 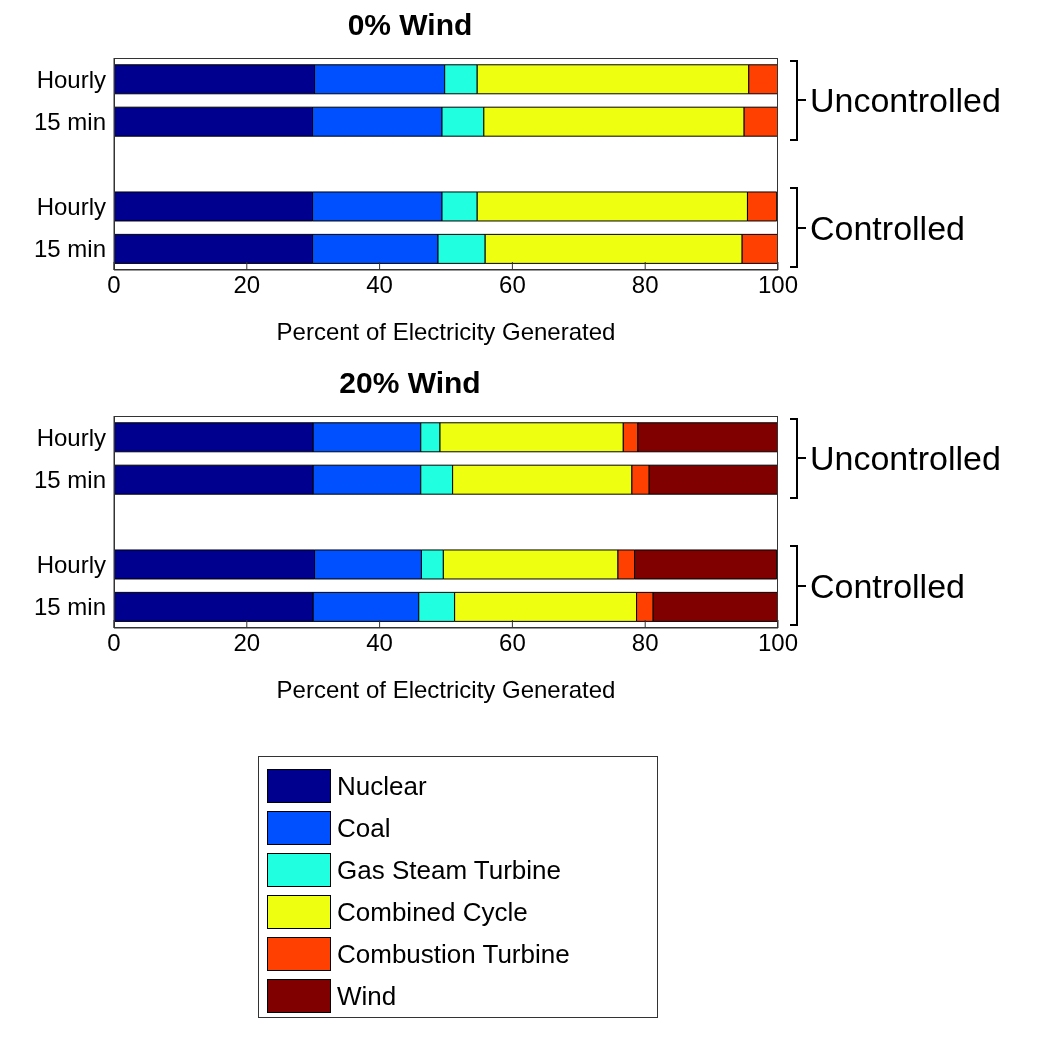 I want to click on legend-label: Combustion Turbine, so click(x=453, y=954).